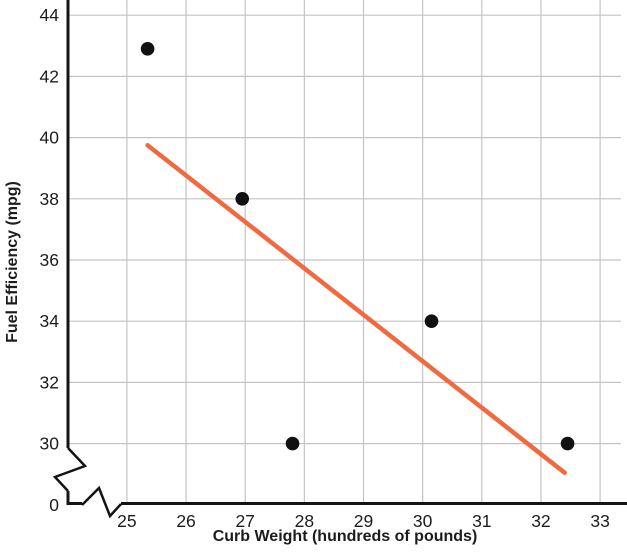 The image size is (627, 555). I want to click on y-tick-label: 40, so click(50, 138).